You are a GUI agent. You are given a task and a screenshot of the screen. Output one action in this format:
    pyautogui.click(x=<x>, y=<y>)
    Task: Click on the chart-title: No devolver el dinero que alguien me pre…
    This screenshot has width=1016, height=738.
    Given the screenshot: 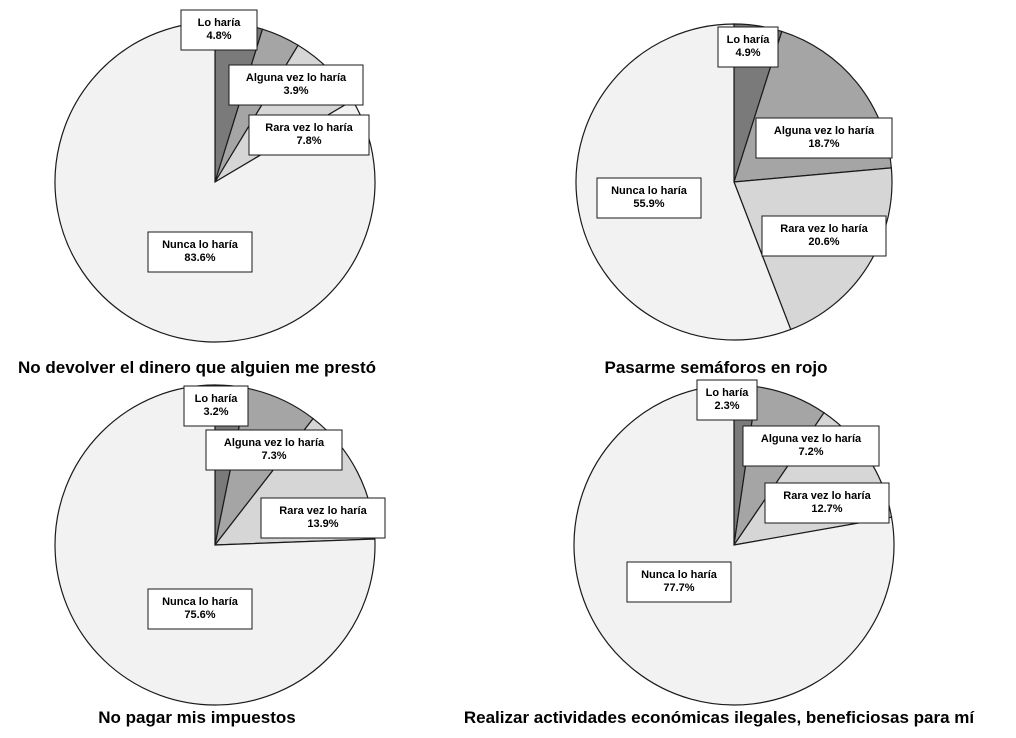 What is the action you would take?
    pyautogui.click(x=197, y=367)
    